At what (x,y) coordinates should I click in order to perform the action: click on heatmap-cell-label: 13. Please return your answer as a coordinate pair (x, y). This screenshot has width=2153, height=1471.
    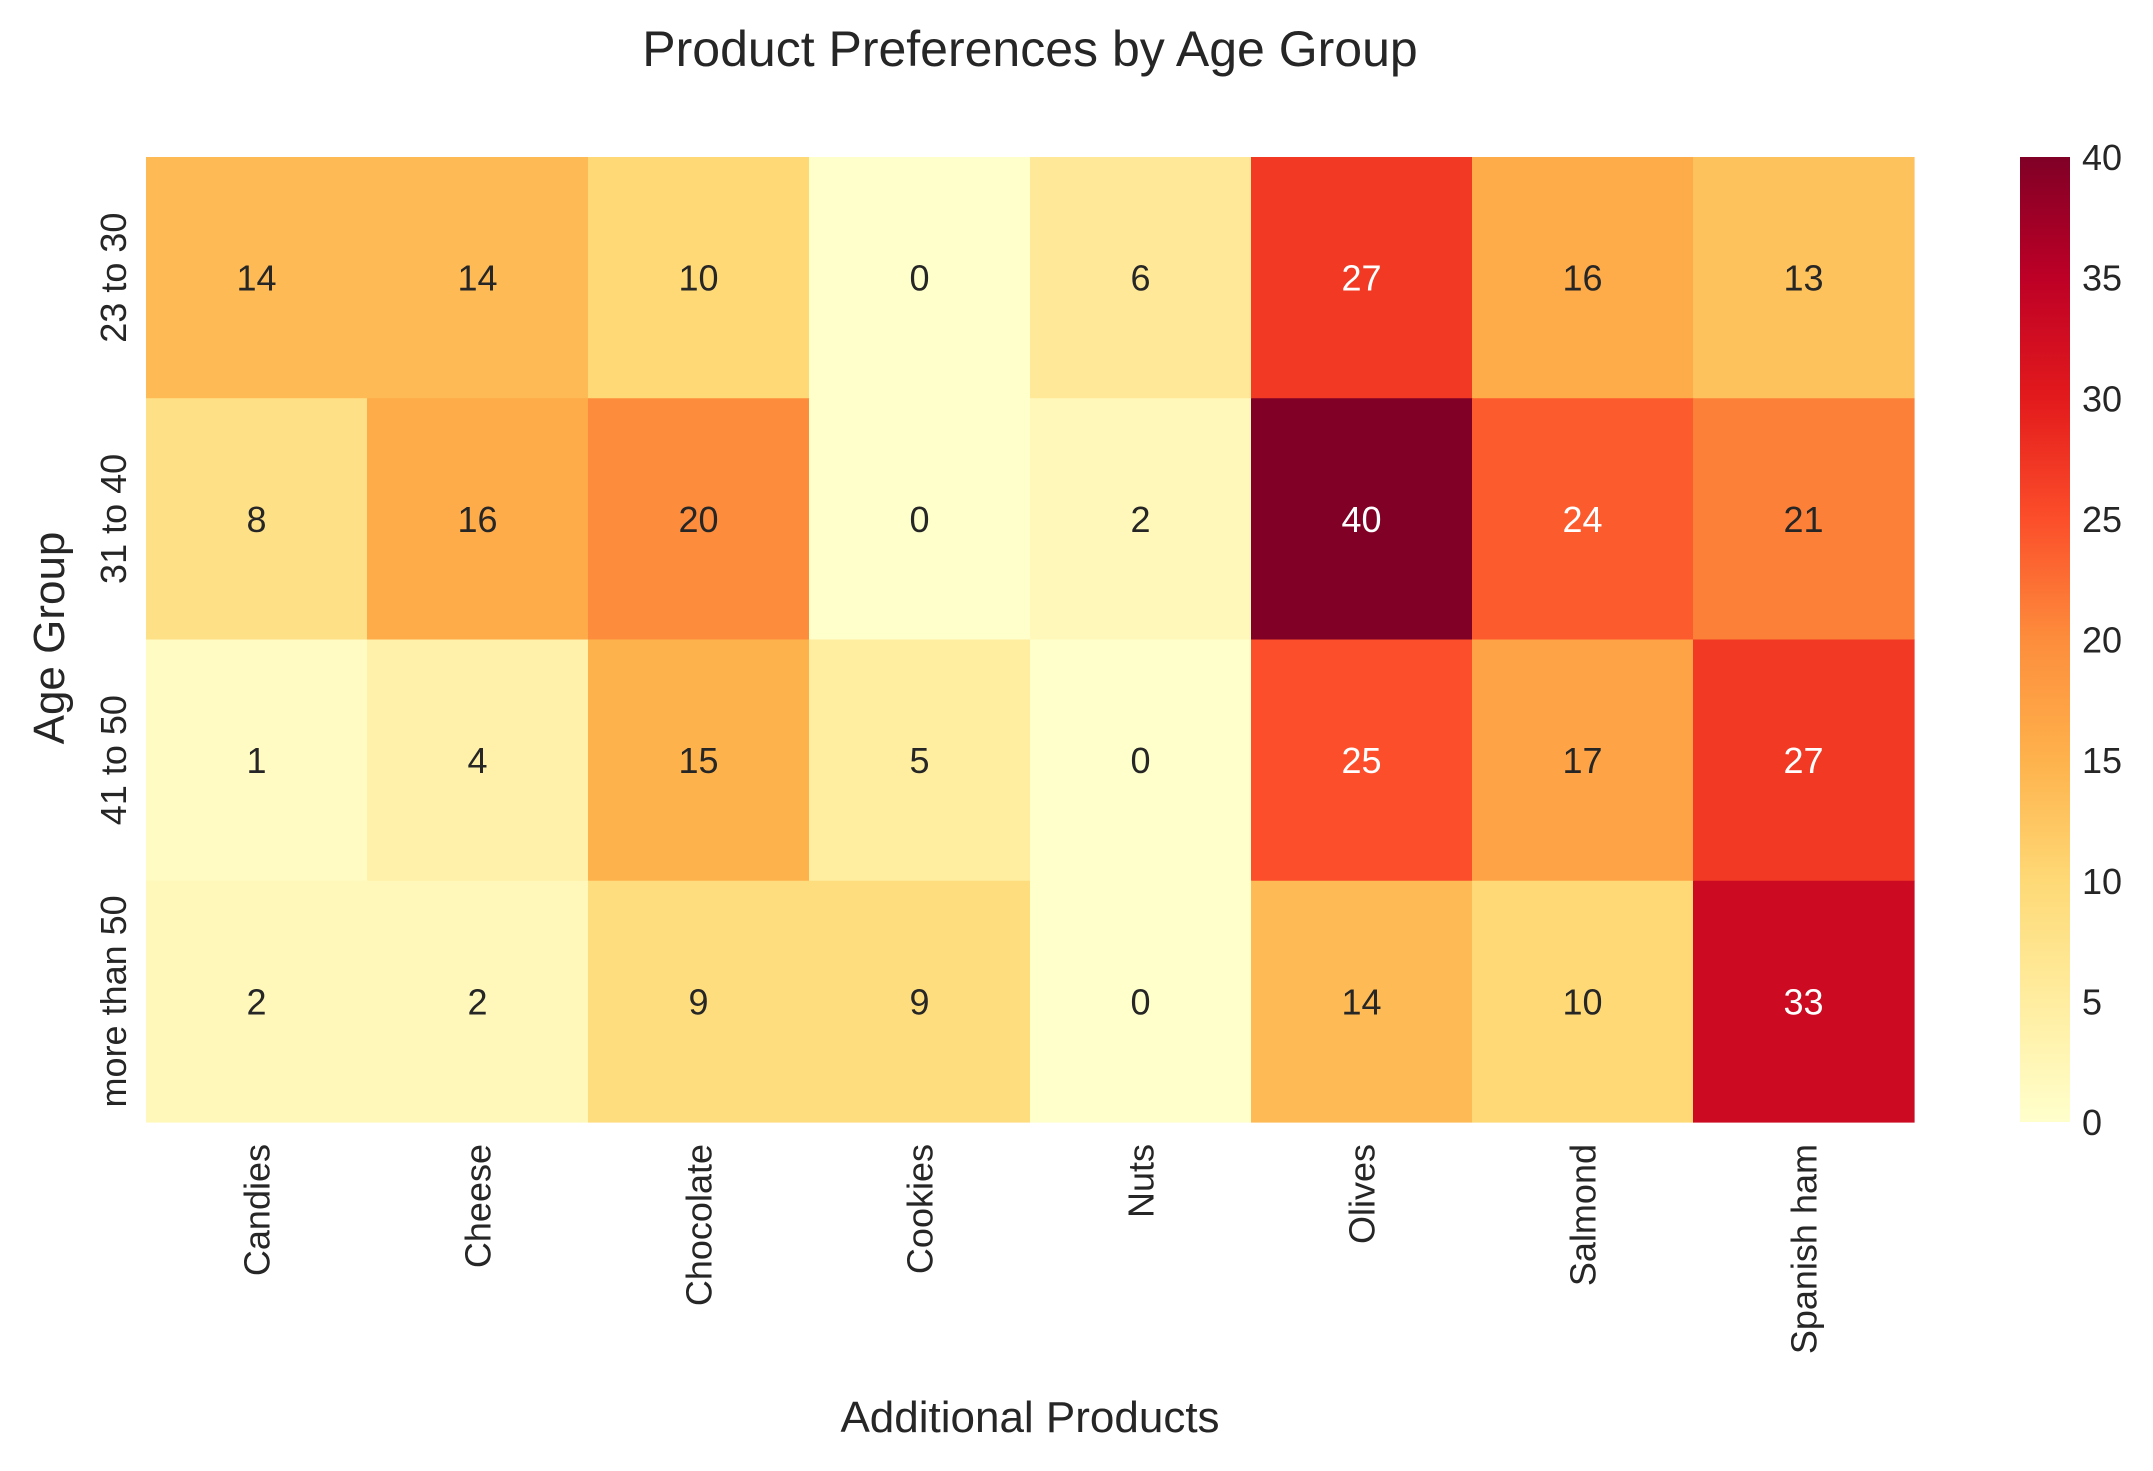
    Looking at the image, I should click on (1803, 278).